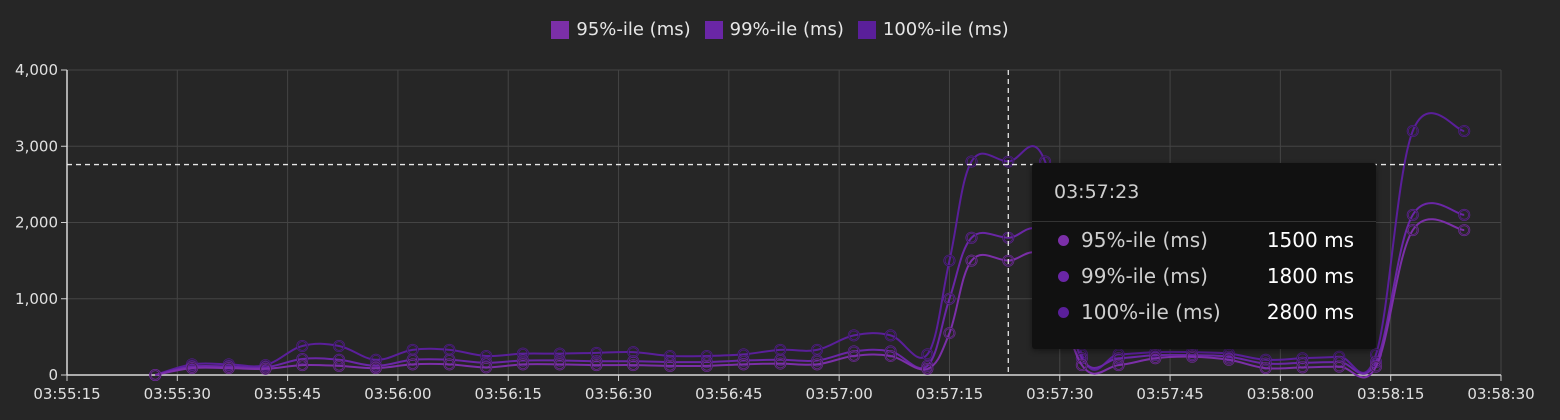  What do you see at coordinates (1390, 394) in the screenshot?
I see `x-tick-label: 03:58:15` at bounding box center [1390, 394].